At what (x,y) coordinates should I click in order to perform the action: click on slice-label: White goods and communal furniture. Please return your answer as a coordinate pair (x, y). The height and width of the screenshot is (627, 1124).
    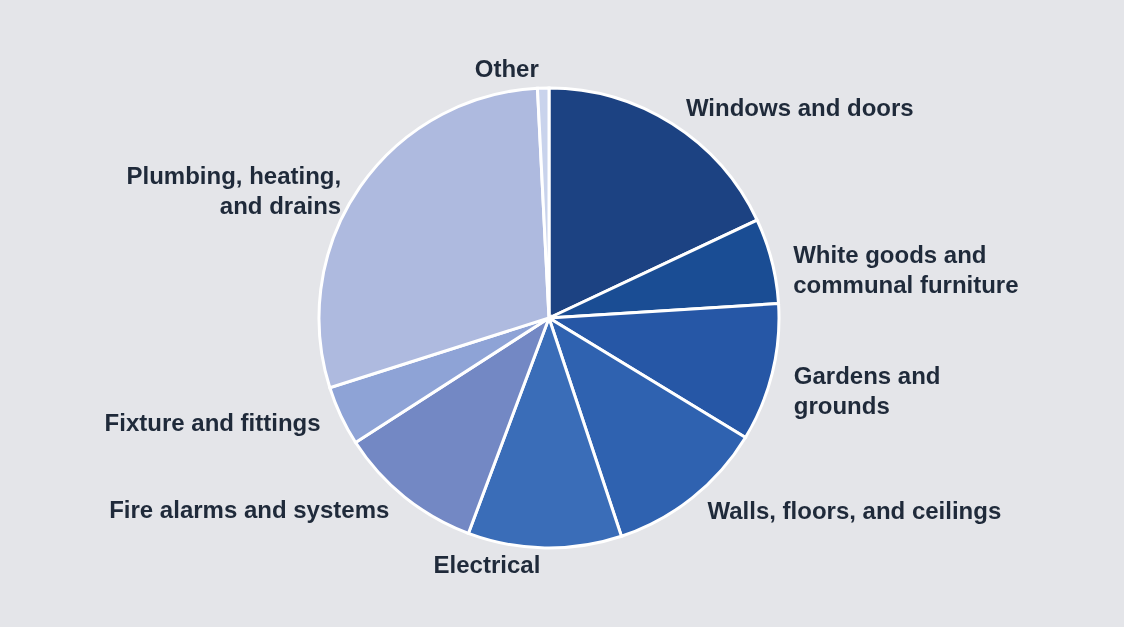
    Looking at the image, I should click on (906, 270).